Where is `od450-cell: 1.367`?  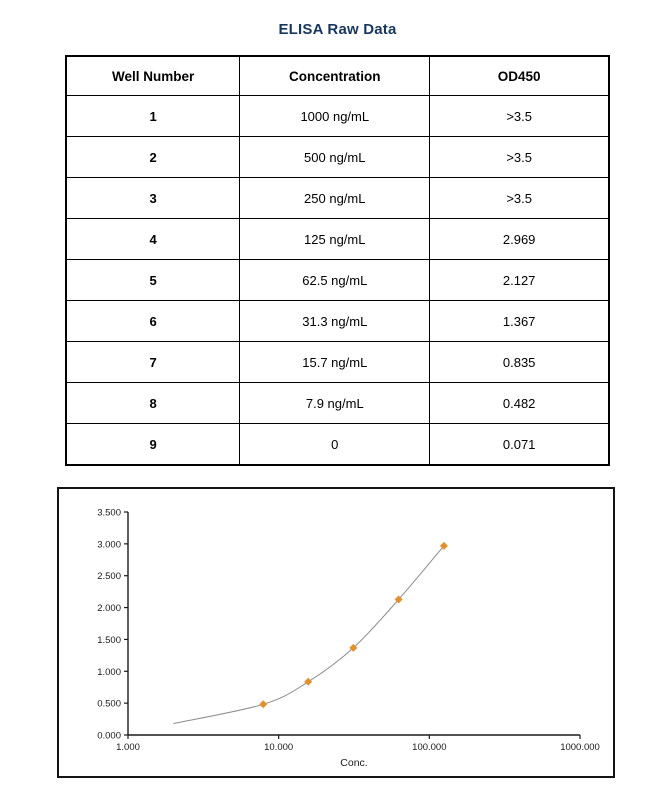
od450-cell: 1.367 is located at coordinates (519, 321).